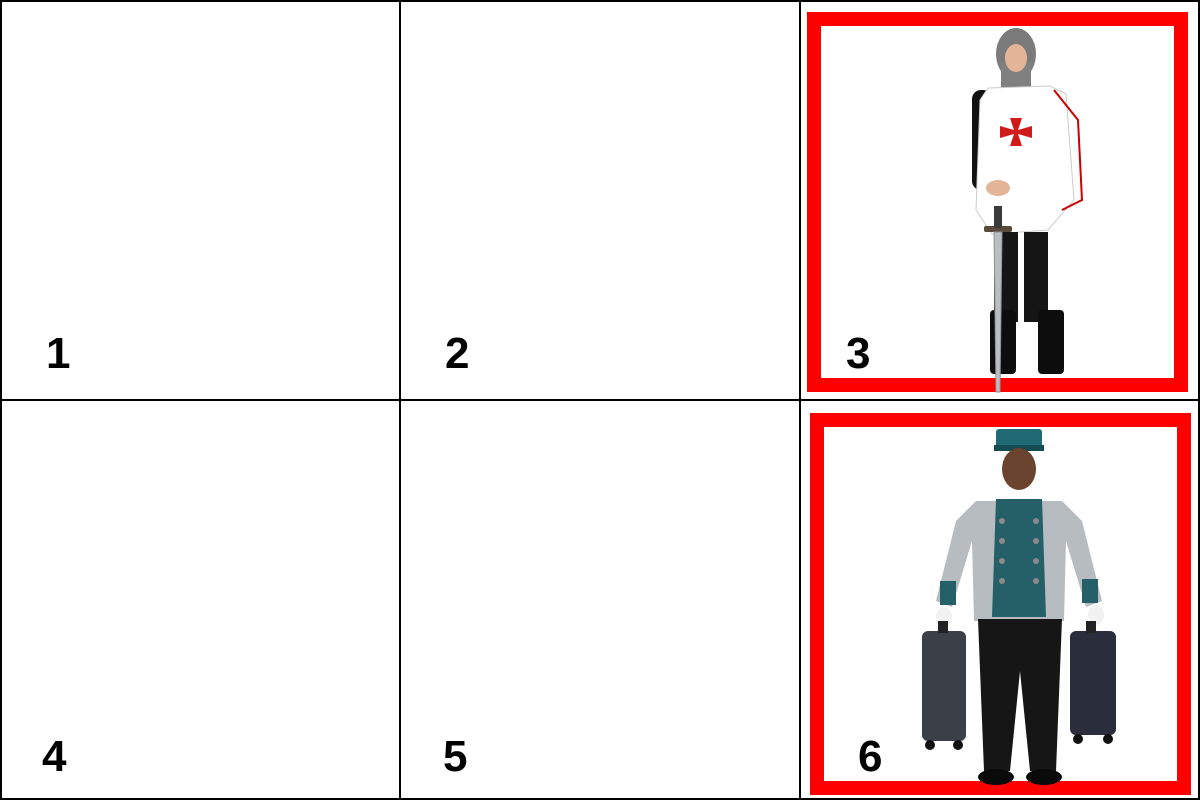 Image resolution: width=1200 pixels, height=800 pixels. What do you see at coordinates (870, 756) in the screenshot?
I see `cell-number: 6` at bounding box center [870, 756].